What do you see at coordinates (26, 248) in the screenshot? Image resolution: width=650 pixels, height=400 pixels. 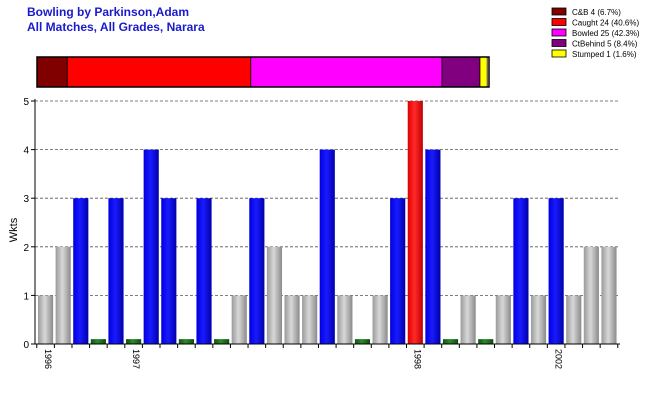 I see `y-tick-label: 2` at bounding box center [26, 248].